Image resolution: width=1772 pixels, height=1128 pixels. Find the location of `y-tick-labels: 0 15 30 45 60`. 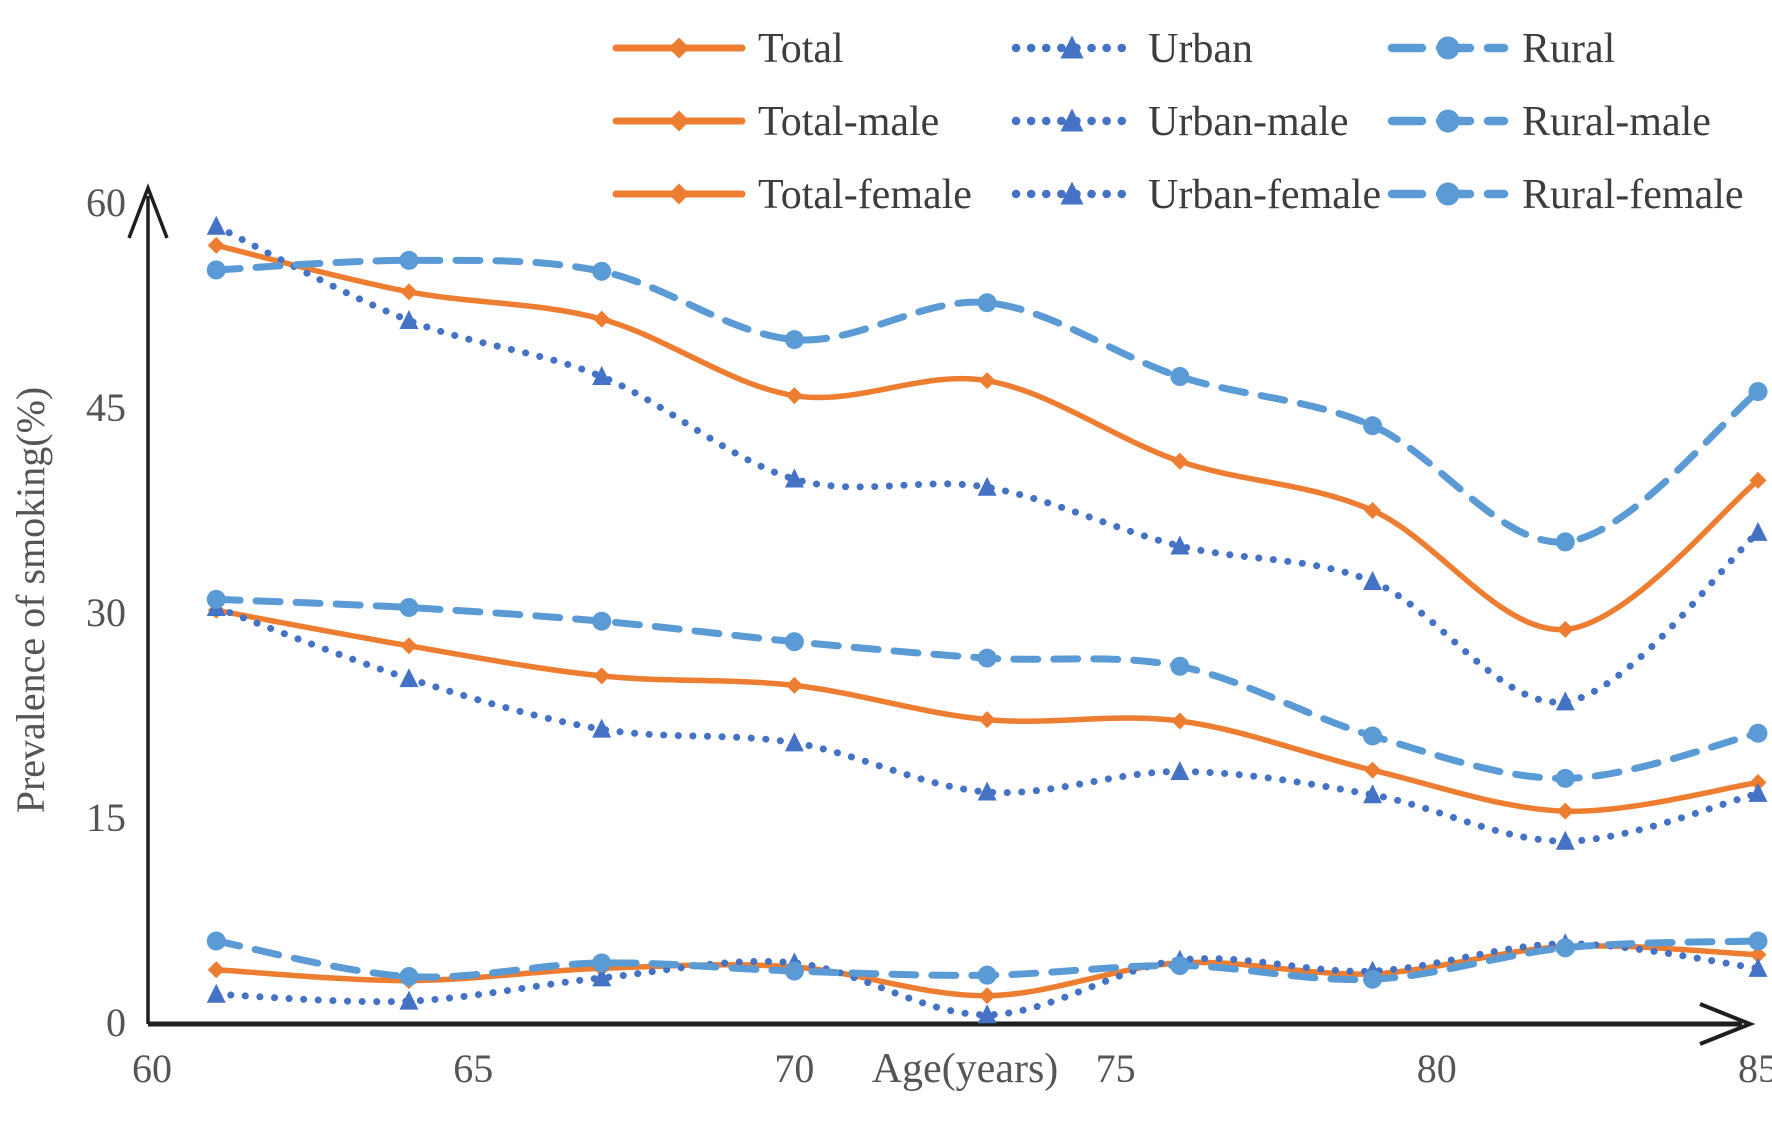

y-tick-labels: 0 15 30 45 60 is located at coordinates (106, 612).